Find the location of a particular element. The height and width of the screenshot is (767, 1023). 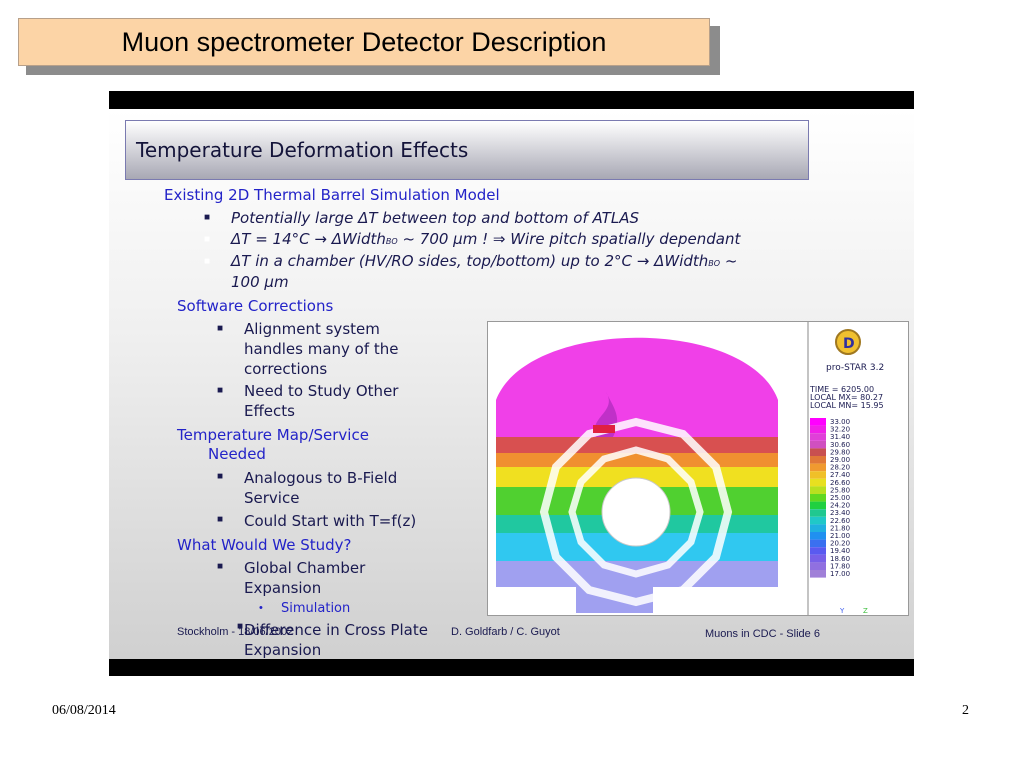

info-time: TIME = 6205.00 is located at coordinates (841, 389).